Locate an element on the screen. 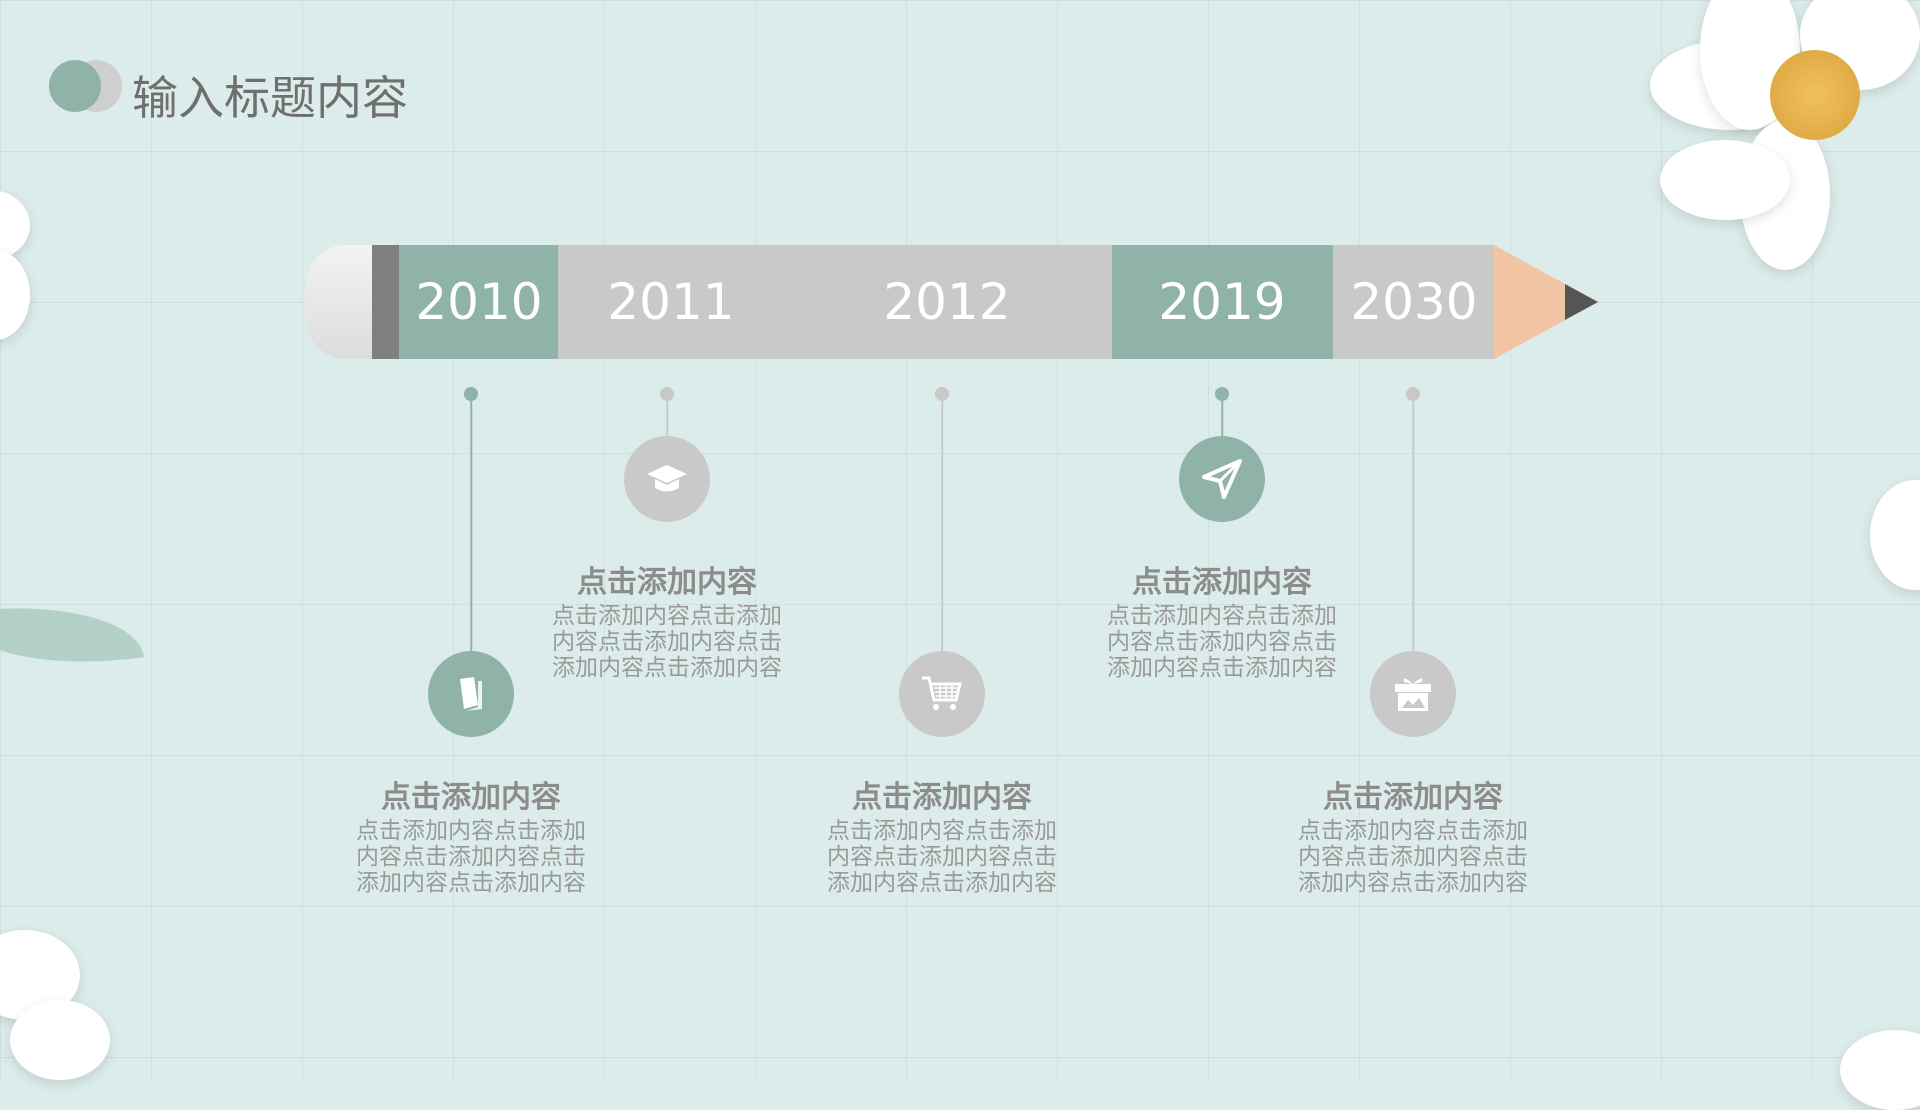 Image resolution: width=1920 pixels, height=1110 pixels. paper-plane-icon is located at coordinates (1222, 479).